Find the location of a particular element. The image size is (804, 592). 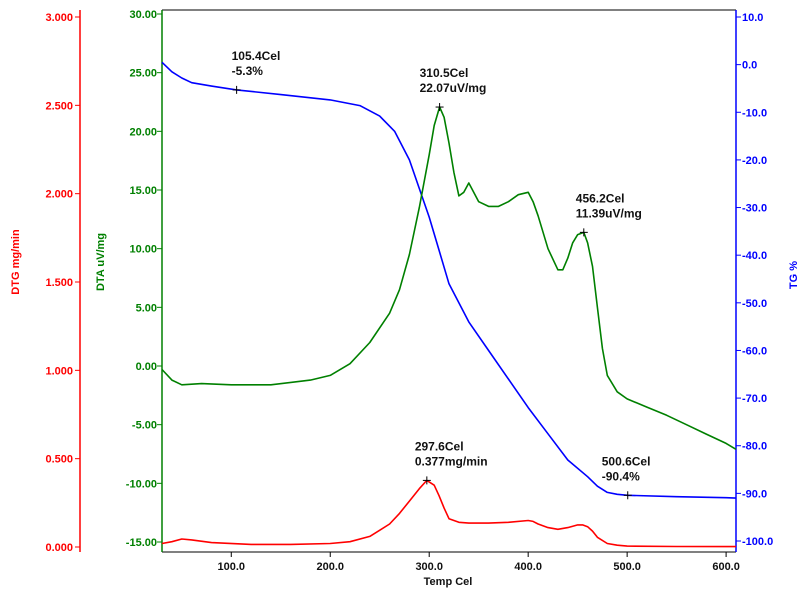

tg-tick-label: -40.0 is located at coordinates (754, 256).